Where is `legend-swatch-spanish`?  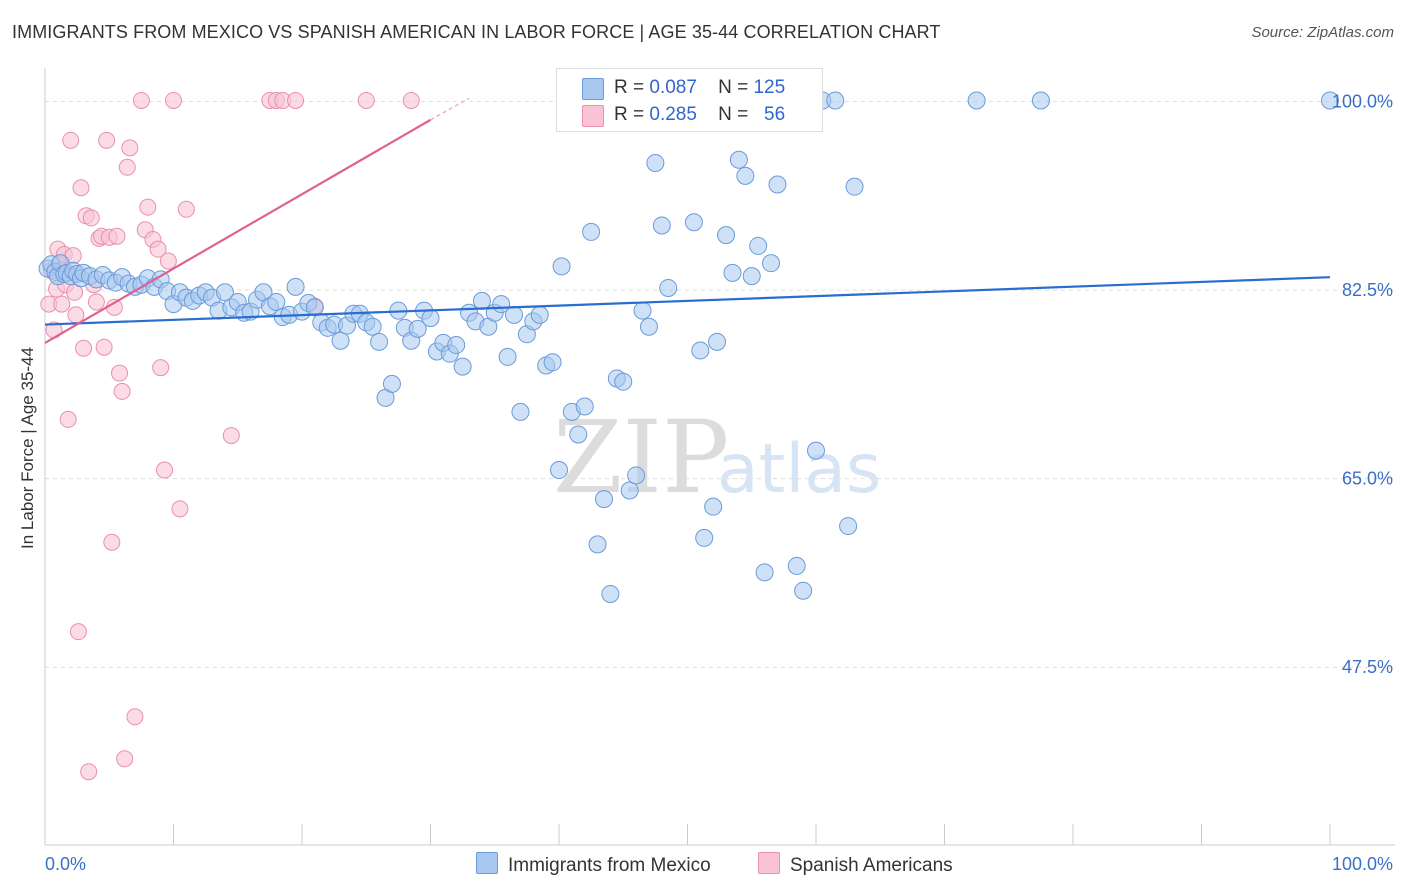 legend-swatch-spanish is located at coordinates (593, 116).